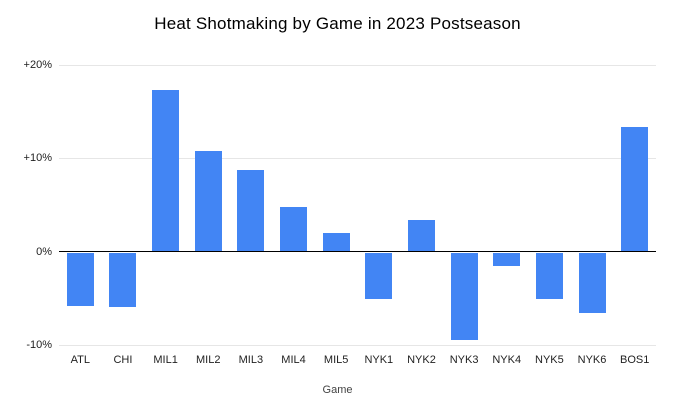  What do you see at coordinates (44, 251) in the screenshot?
I see `y-tick-label: 0%` at bounding box center [44, 251].